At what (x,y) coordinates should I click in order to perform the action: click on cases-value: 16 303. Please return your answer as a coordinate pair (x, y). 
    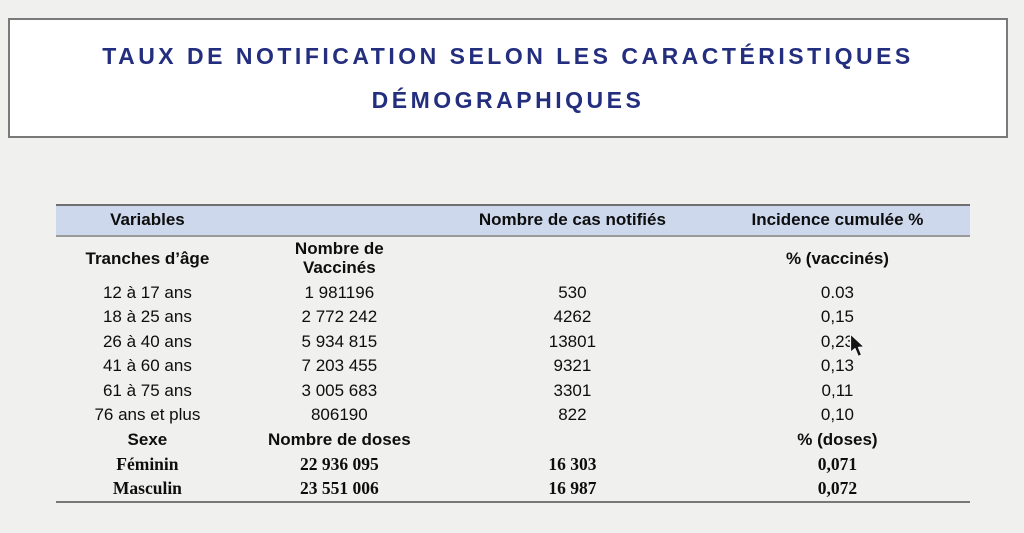
    Looking at the image, I should click on (572, 464).